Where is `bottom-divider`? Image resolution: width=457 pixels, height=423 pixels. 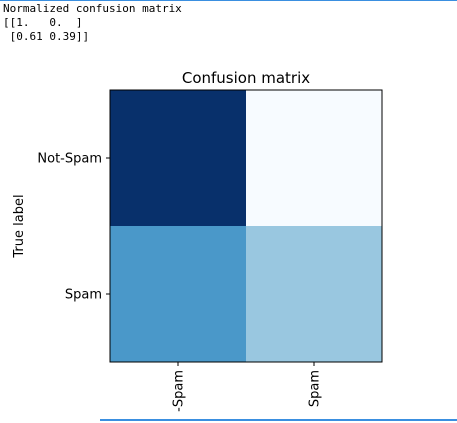 bottom-divider is located at coordinates (278, 420).